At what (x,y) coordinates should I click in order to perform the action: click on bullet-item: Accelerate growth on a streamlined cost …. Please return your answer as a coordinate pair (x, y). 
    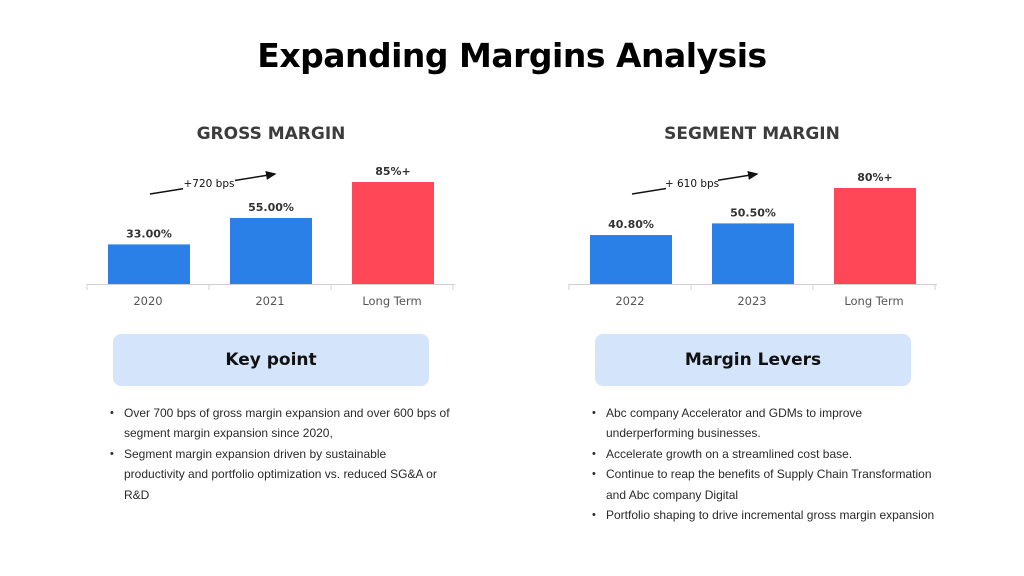
    Looking at the image, I should click on (772, 454).